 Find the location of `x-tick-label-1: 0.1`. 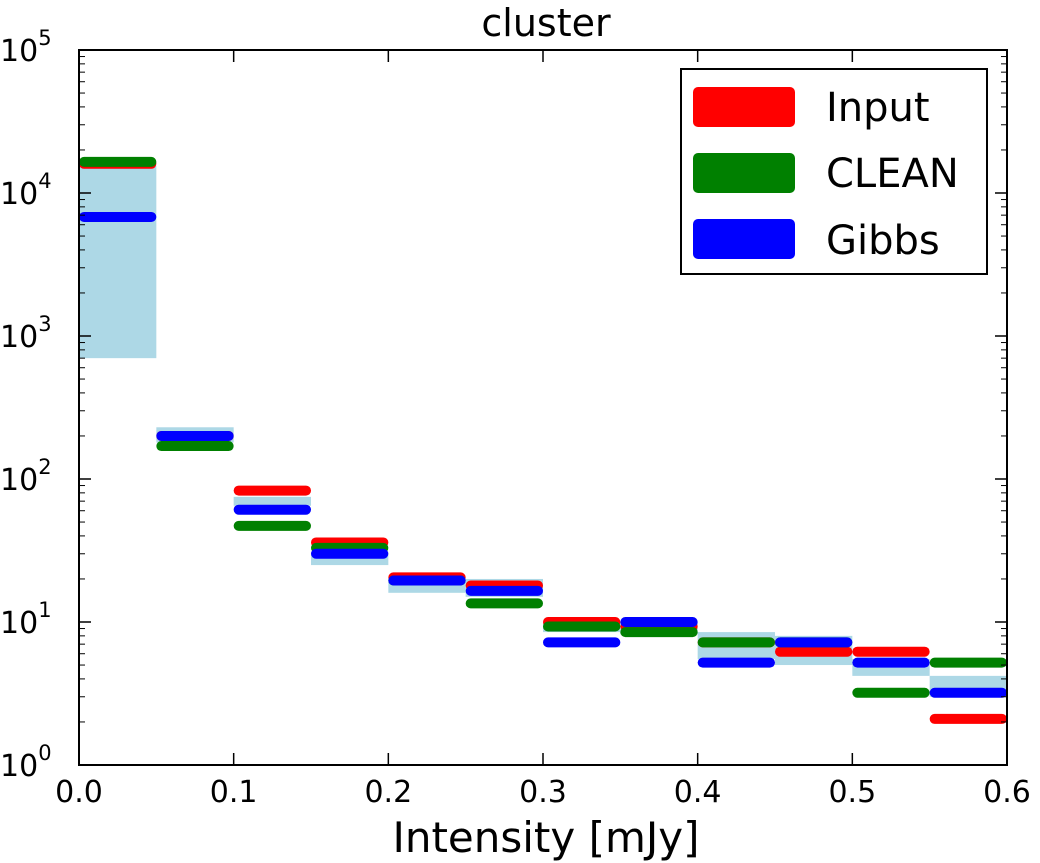

x-tick-label-1: 0.1 is located at coordinates (234, 792).